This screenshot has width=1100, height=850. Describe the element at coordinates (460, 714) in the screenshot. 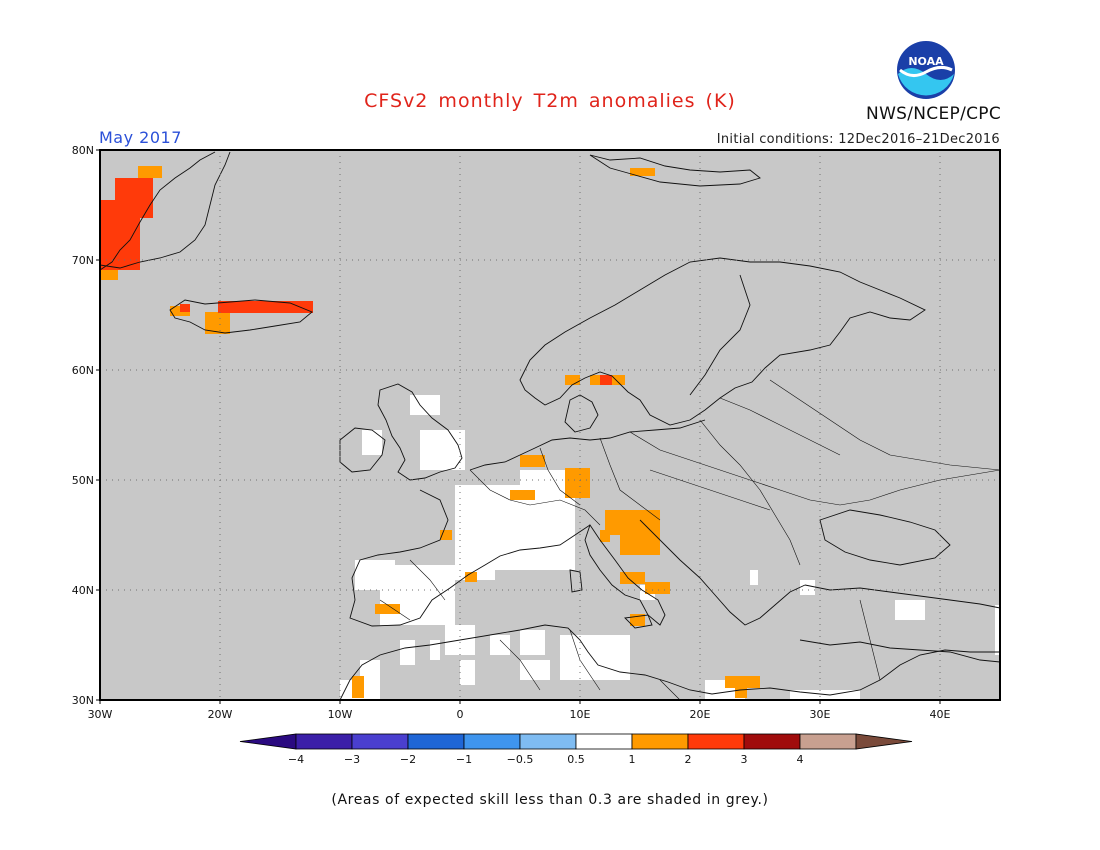

I see `longitude-tick-label: 0` at that location.